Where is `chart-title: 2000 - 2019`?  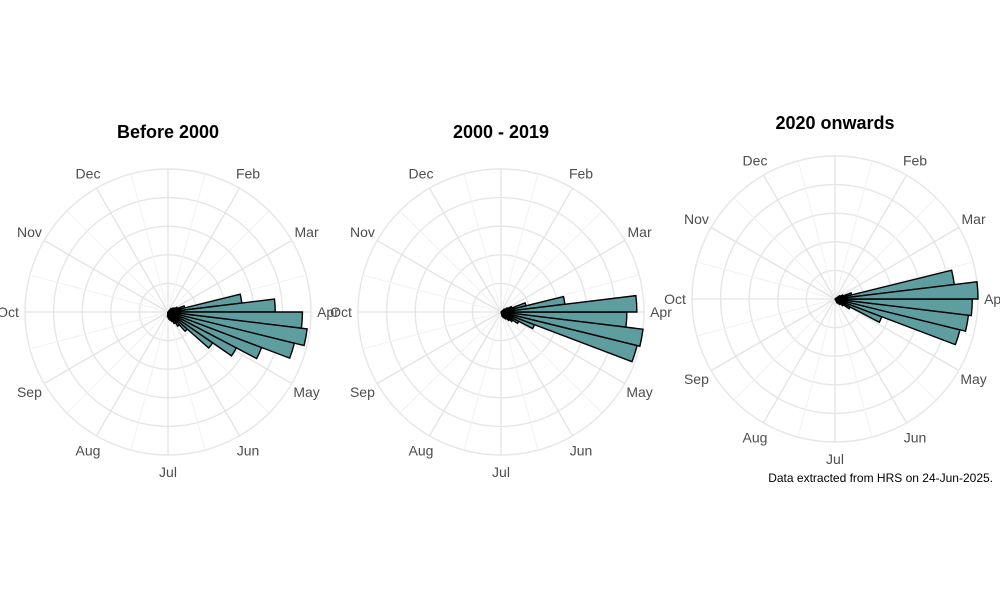 chart-title: 2000 - 2019 is located at coordinates (501, 132).